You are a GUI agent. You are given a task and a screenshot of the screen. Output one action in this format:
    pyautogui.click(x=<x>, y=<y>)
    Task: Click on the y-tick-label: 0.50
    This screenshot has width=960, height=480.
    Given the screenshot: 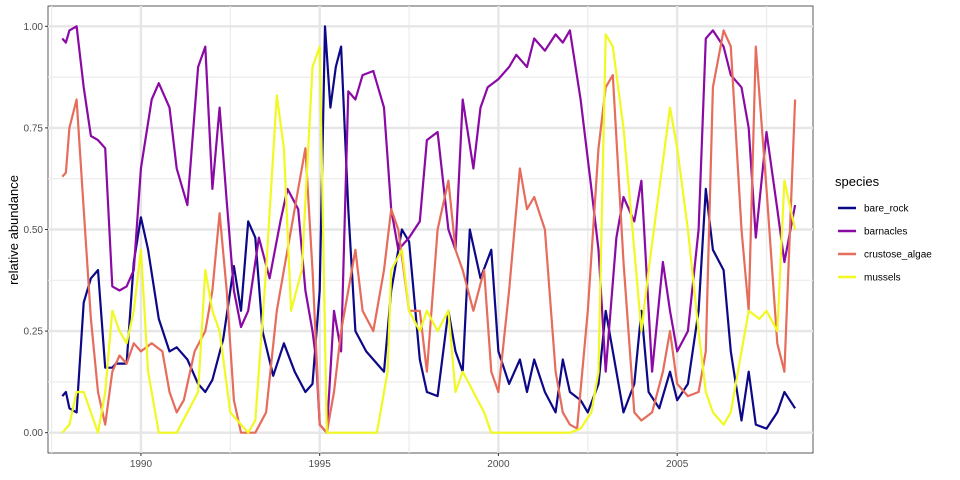 What is the action you would take?
    pyautogui.click(x=34, y=230)
    